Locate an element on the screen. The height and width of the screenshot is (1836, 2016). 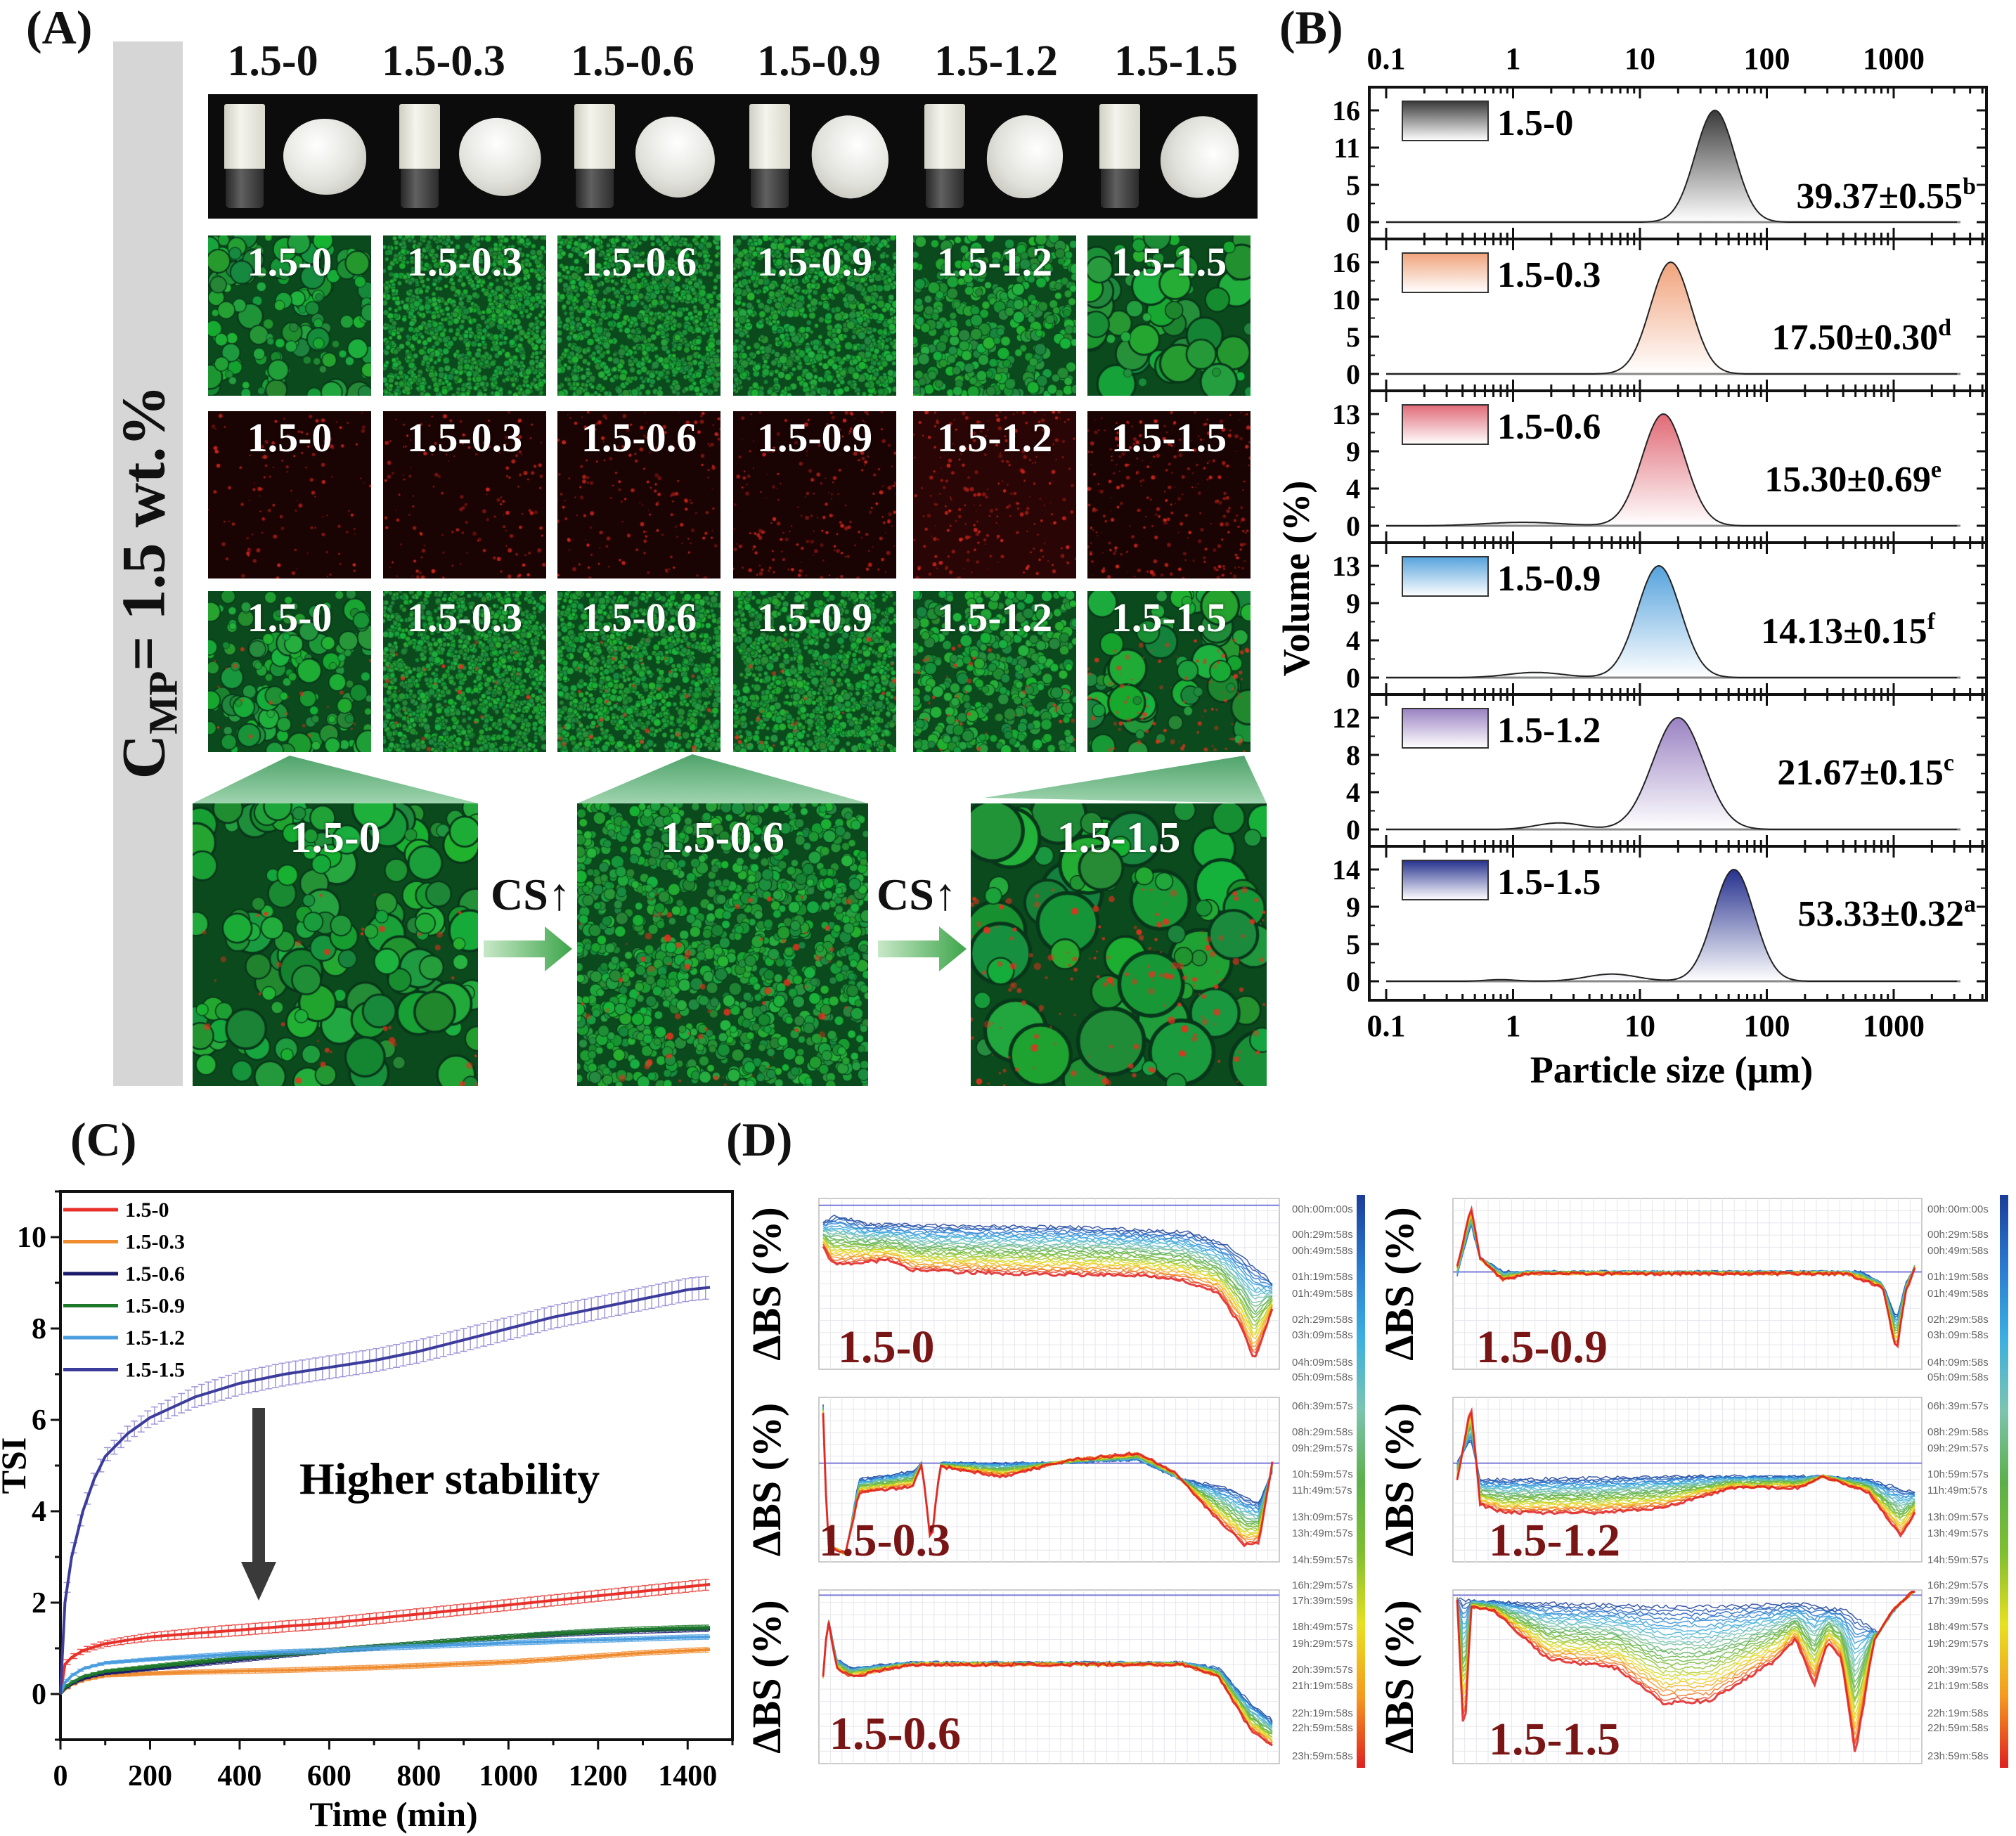
bs-plot-1.5-1.2: 1.5-1.2 ΔBS (%) is located at coordinates (1649, 1481).